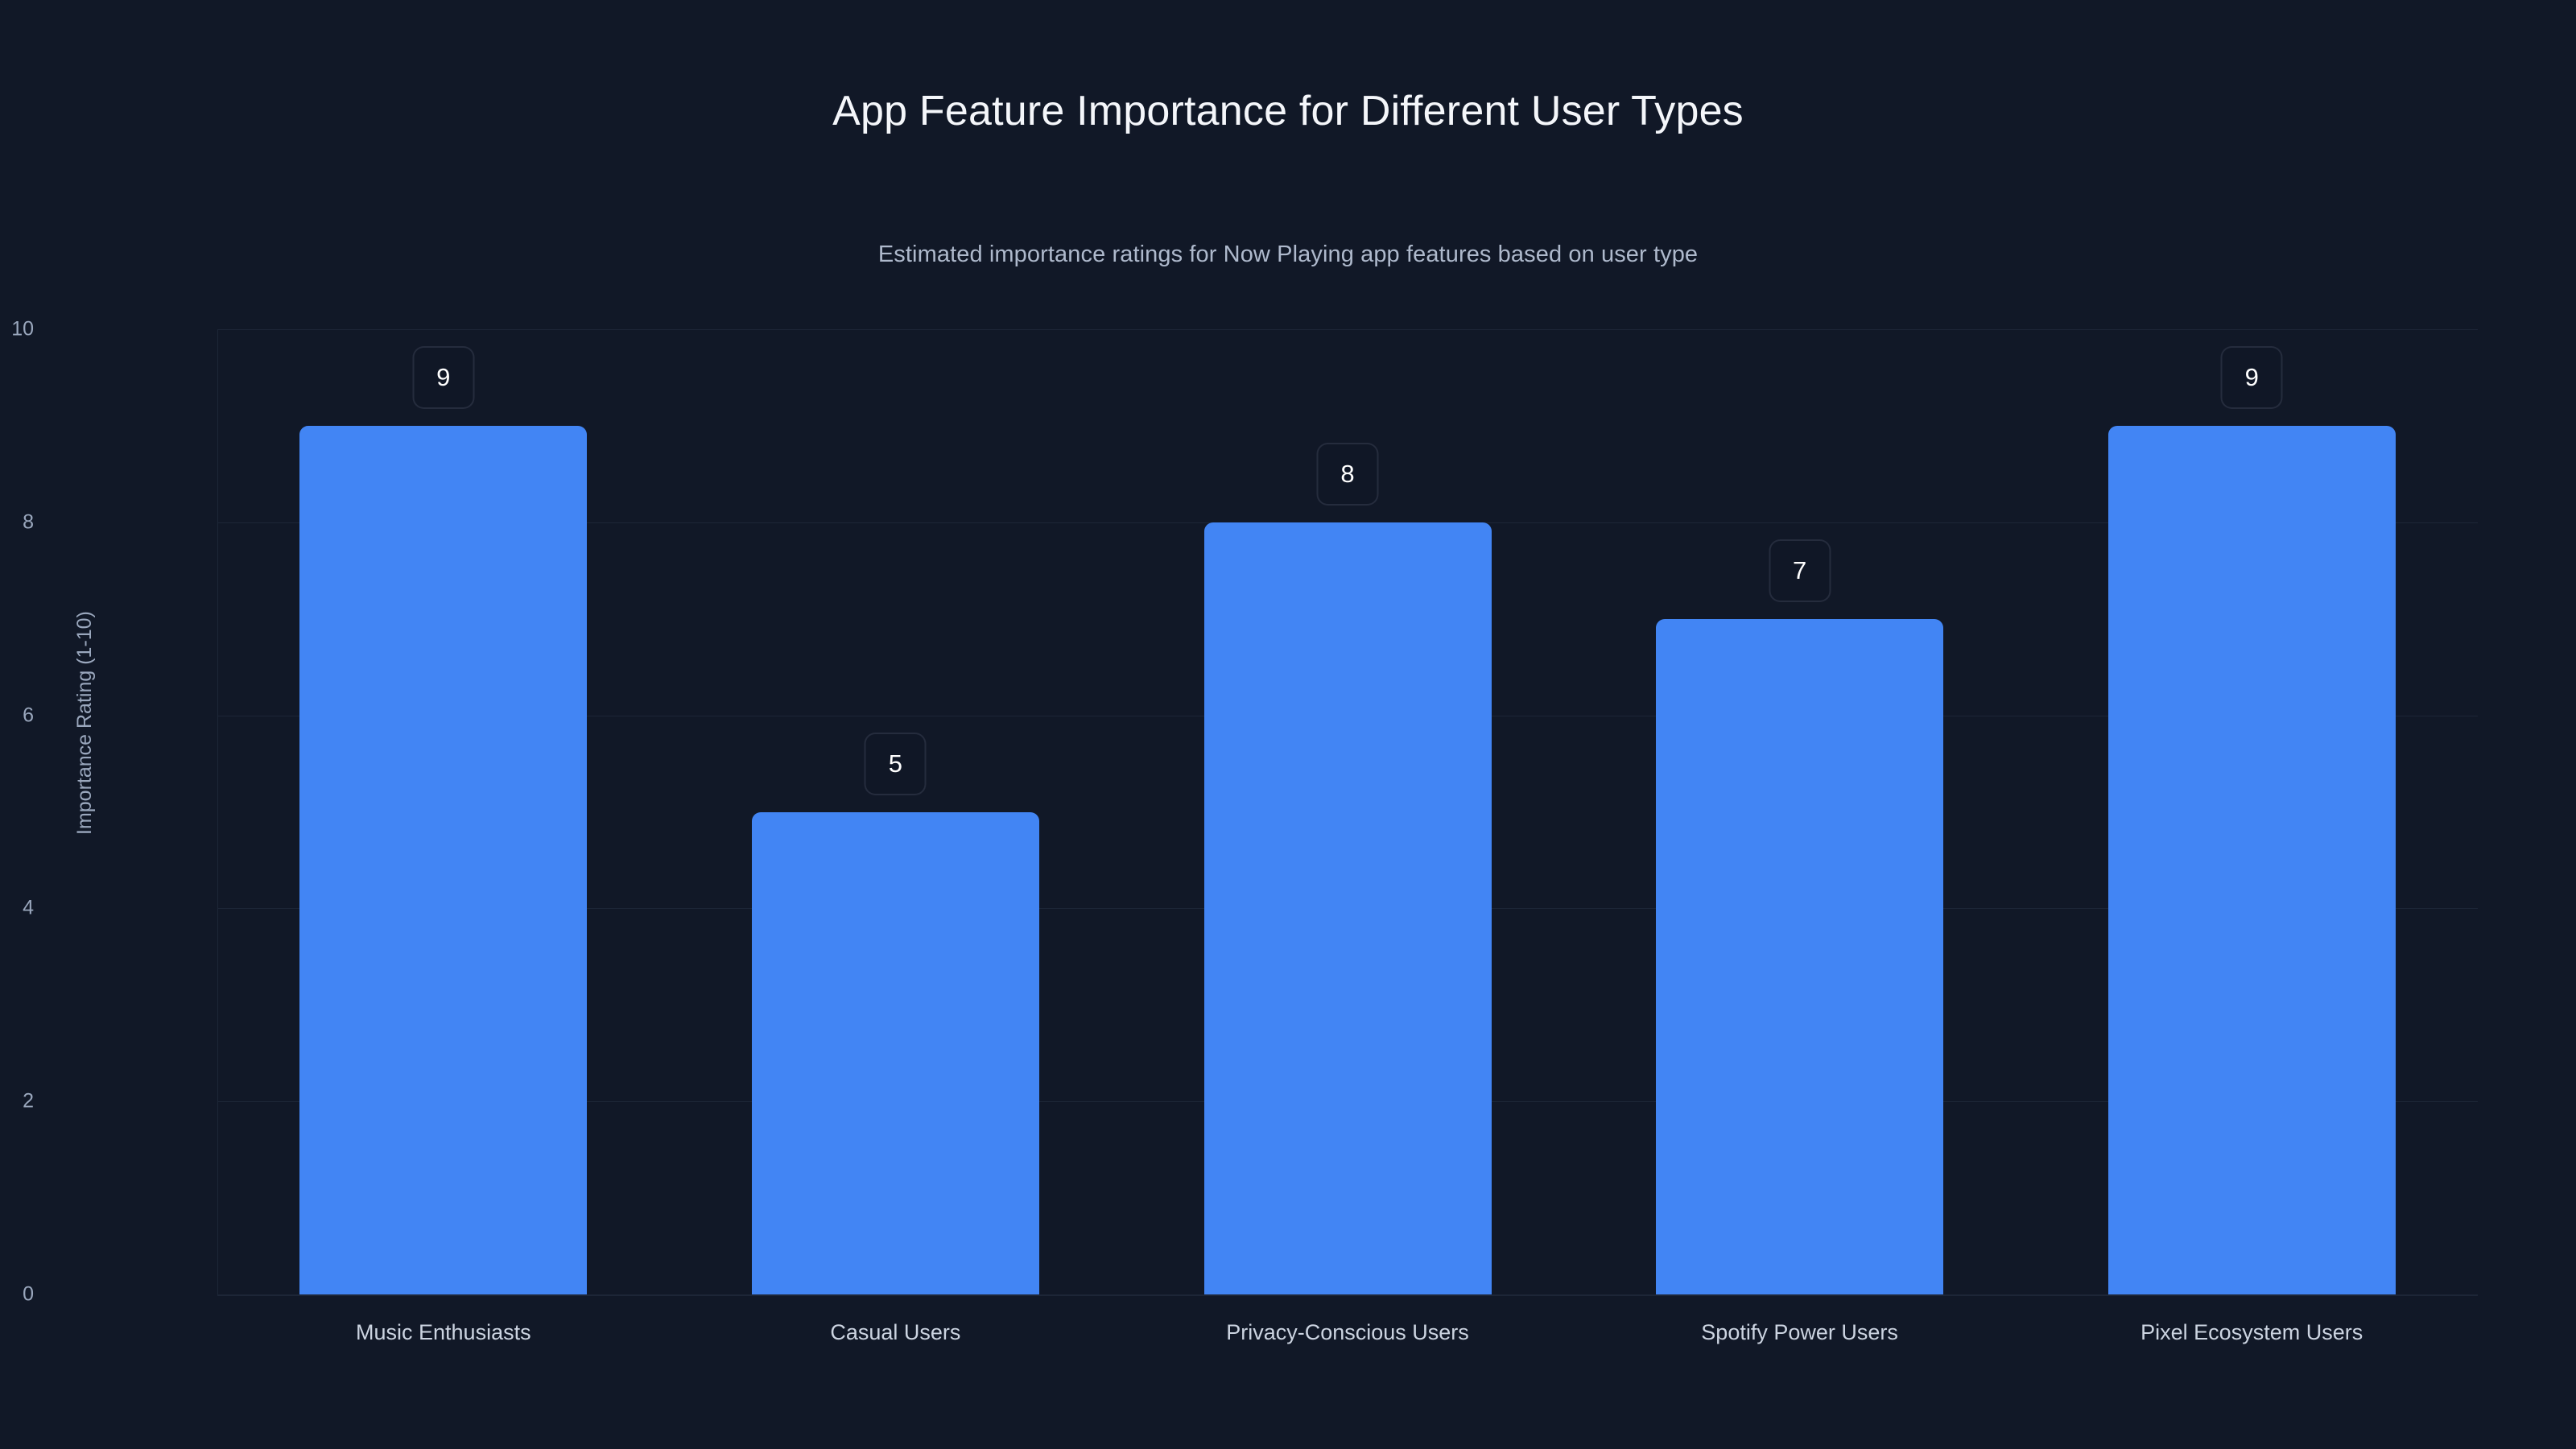 This screenshot has height=1449, width=2576. I want to click on y-tick-label-8: 8, so click(28, 522).